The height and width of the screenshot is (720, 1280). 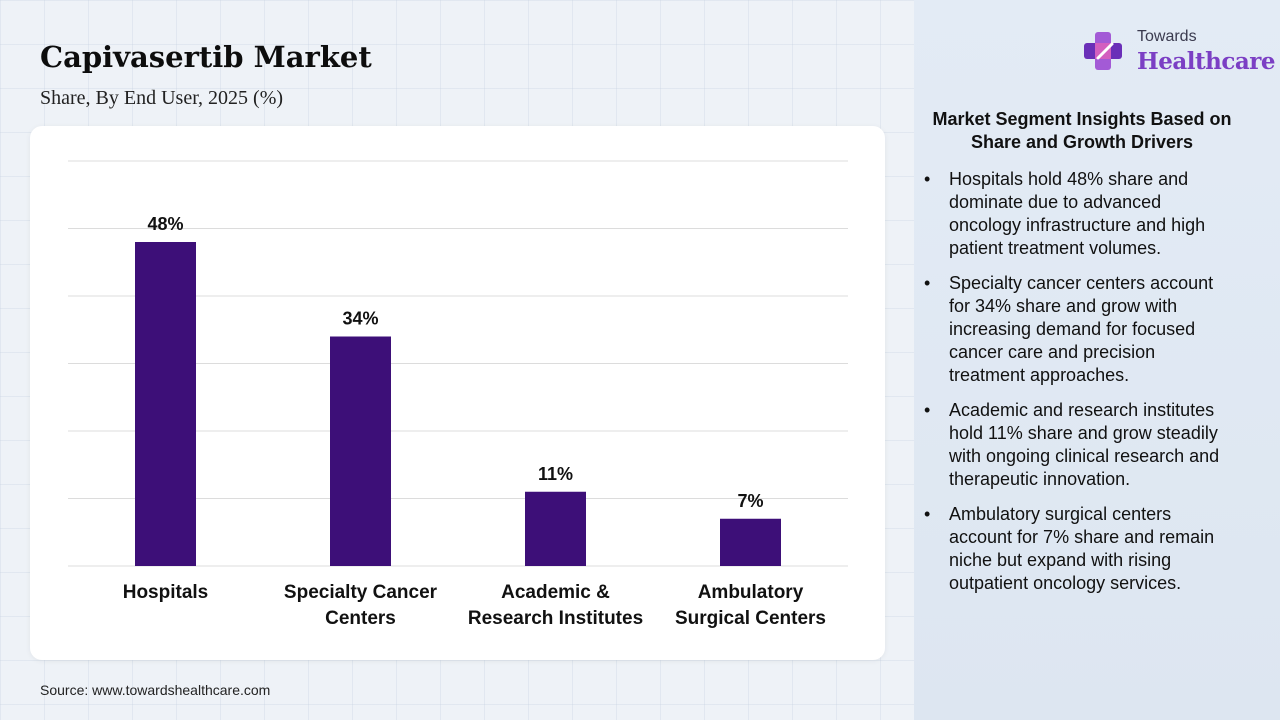 I want to click on data-label: 7%, so click(x=750, y=501).